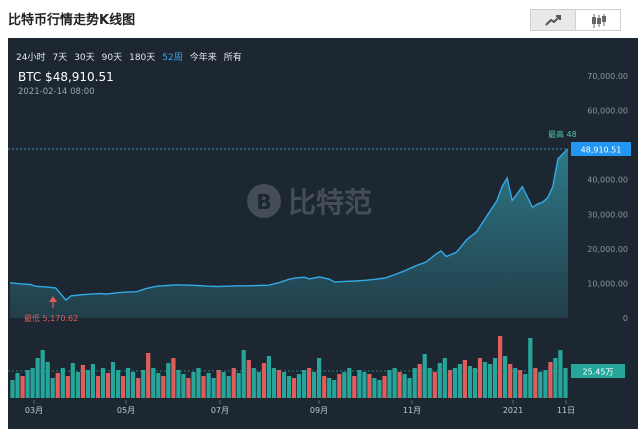  What do you see at coordinates (412, 410) in the screenshot?
I see `x-tick-label: 11月` at bounding box center [412, 410].